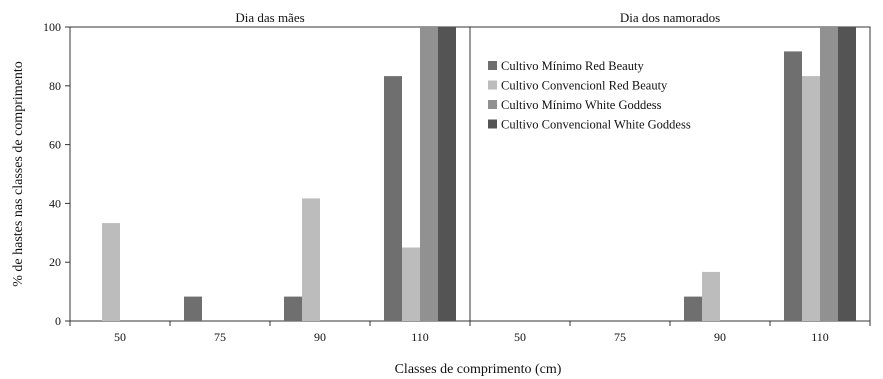 This screenshot has height=379, width=883. What do you see at coordinates (596, 125) in the screenshot?
I see `legend-entry: Cultivo Convencional White Goddess` at bounding box center [596, 125].